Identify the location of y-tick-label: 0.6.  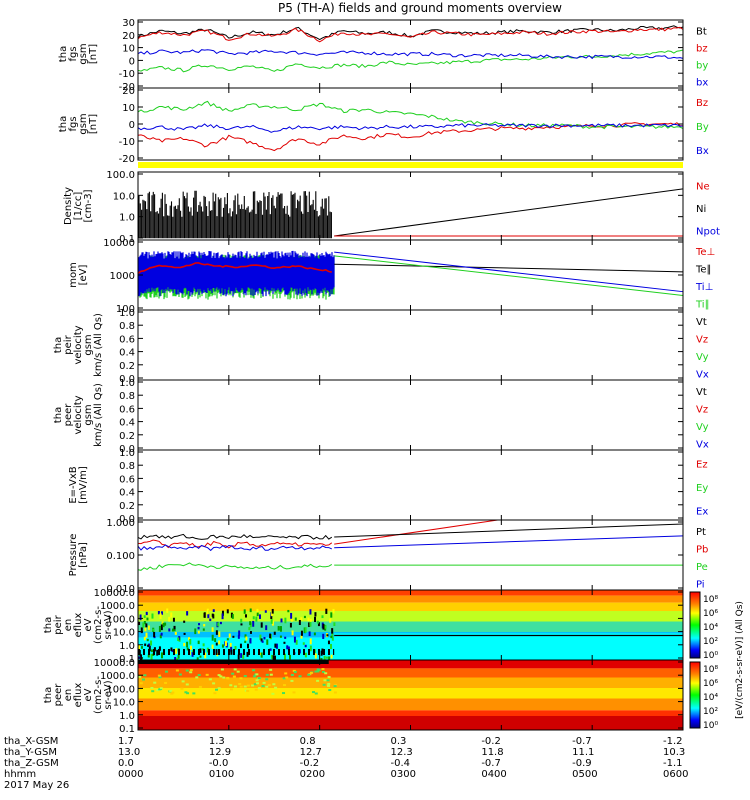
(127, 339).